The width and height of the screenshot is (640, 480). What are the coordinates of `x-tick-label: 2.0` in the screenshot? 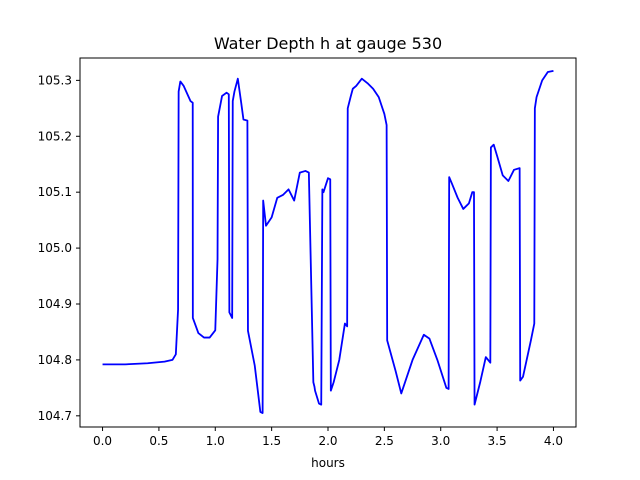 It's located at (327, 441).